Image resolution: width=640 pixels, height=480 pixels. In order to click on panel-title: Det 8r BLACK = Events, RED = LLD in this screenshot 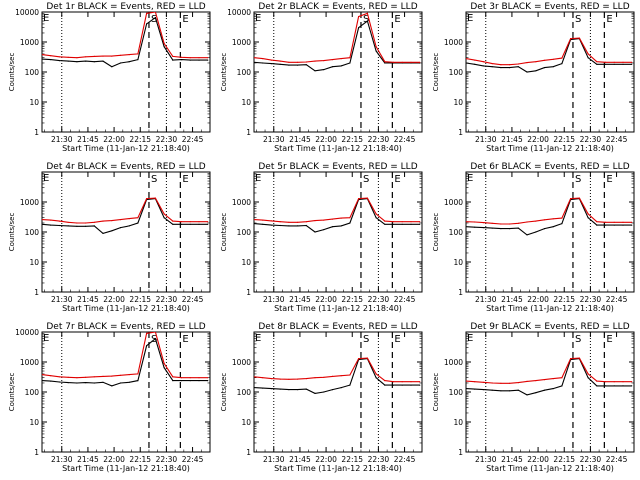, I will do `click(337, 327)`.